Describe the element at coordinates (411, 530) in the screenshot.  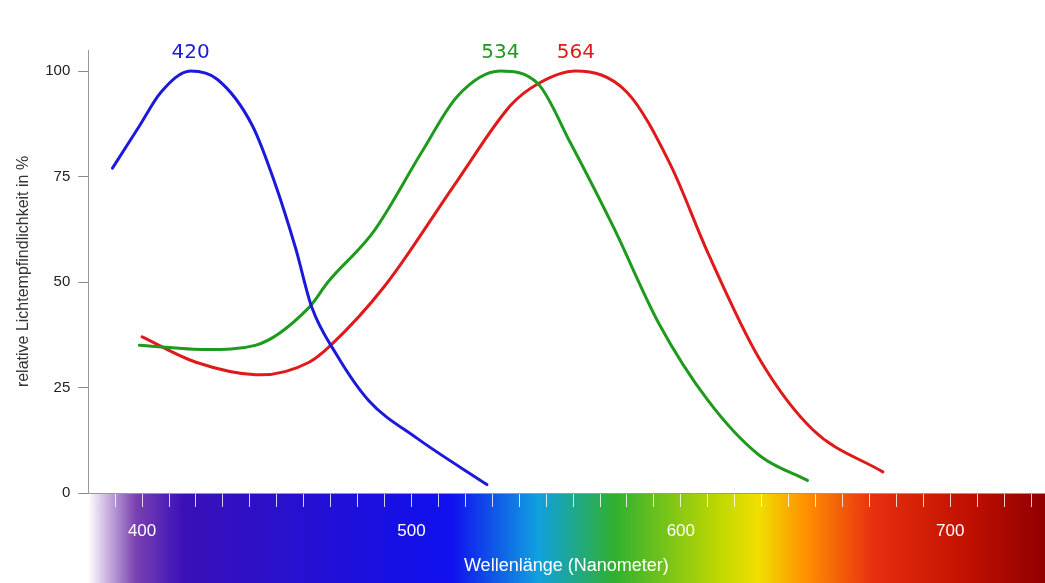
I see `x-tick-label: 500` at that location.